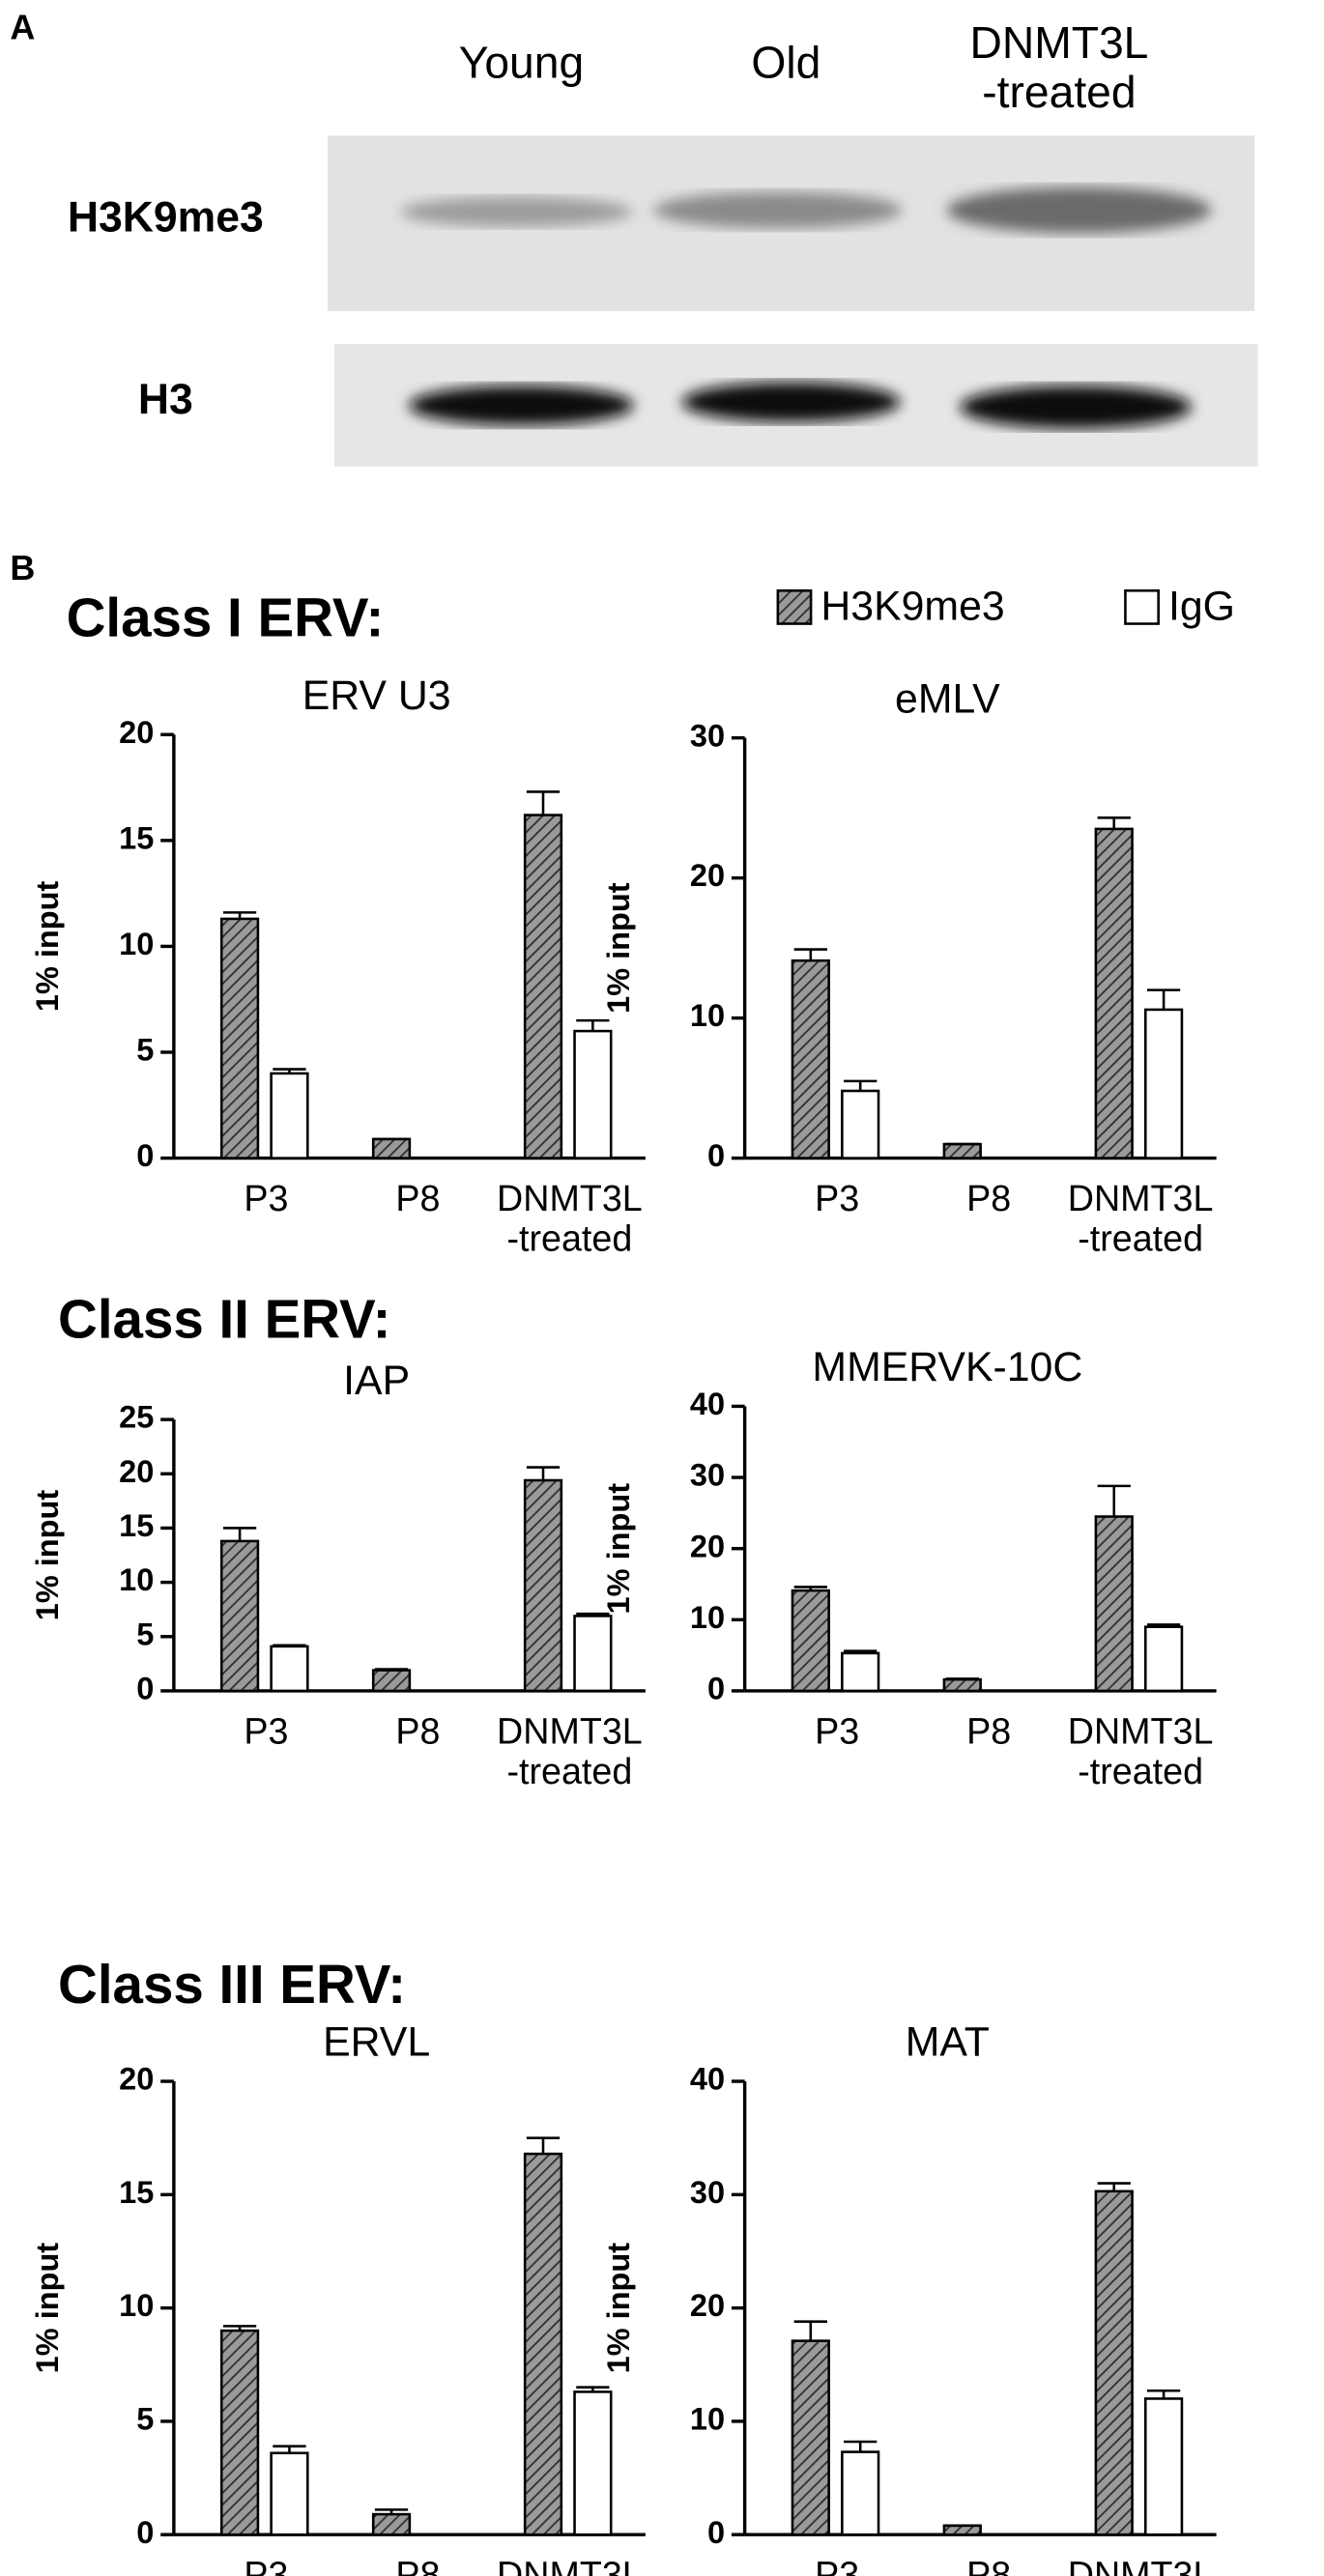  I want to click on lane-label: Young, so click(522, 63).